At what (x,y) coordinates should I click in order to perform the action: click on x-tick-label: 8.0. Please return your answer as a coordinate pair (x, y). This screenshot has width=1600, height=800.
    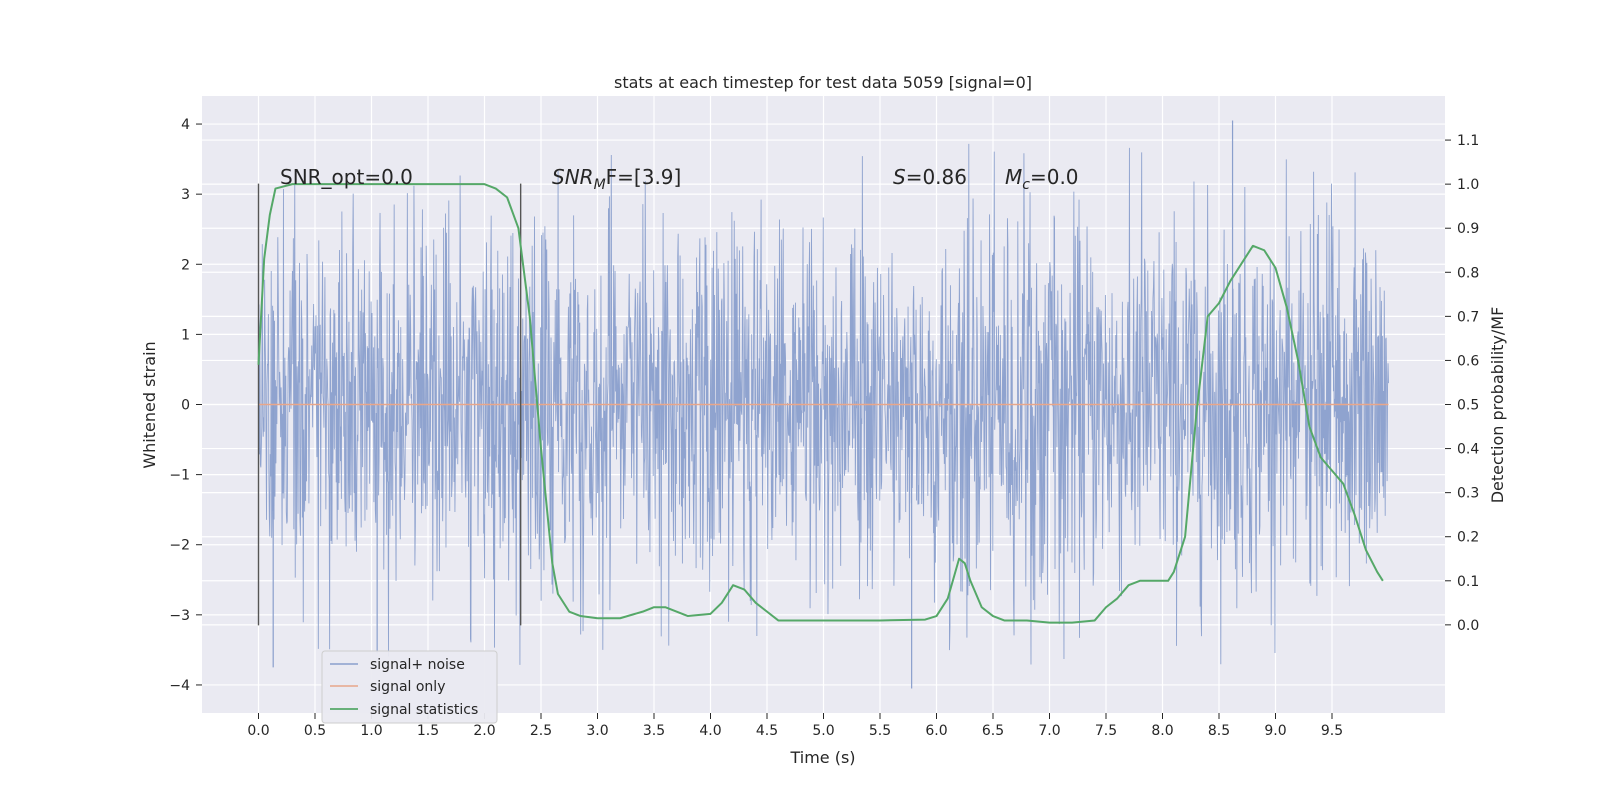
    Looking at the image, I should click on (1162, 731).